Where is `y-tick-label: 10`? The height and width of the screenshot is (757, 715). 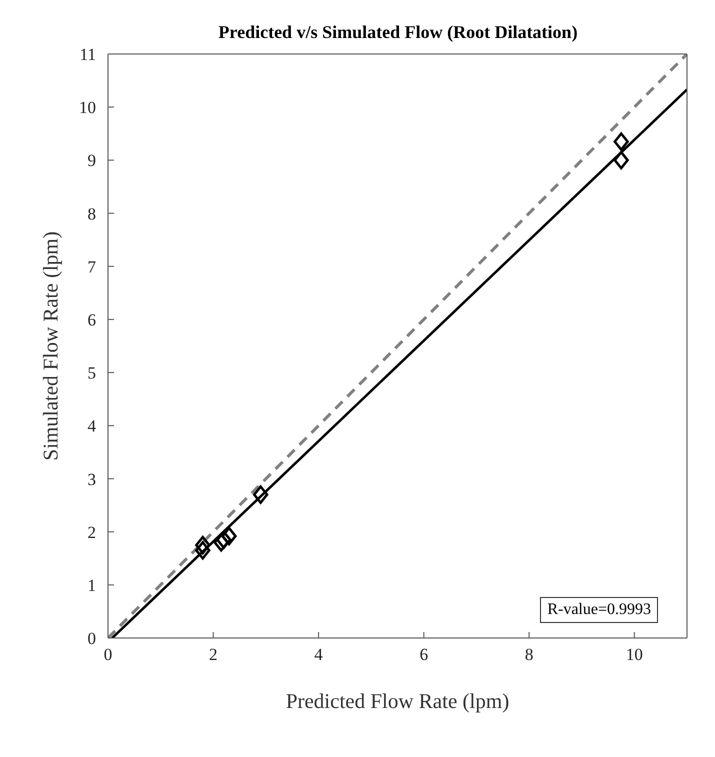 y-tick-label: 10 is located at coordinates (87, 108).